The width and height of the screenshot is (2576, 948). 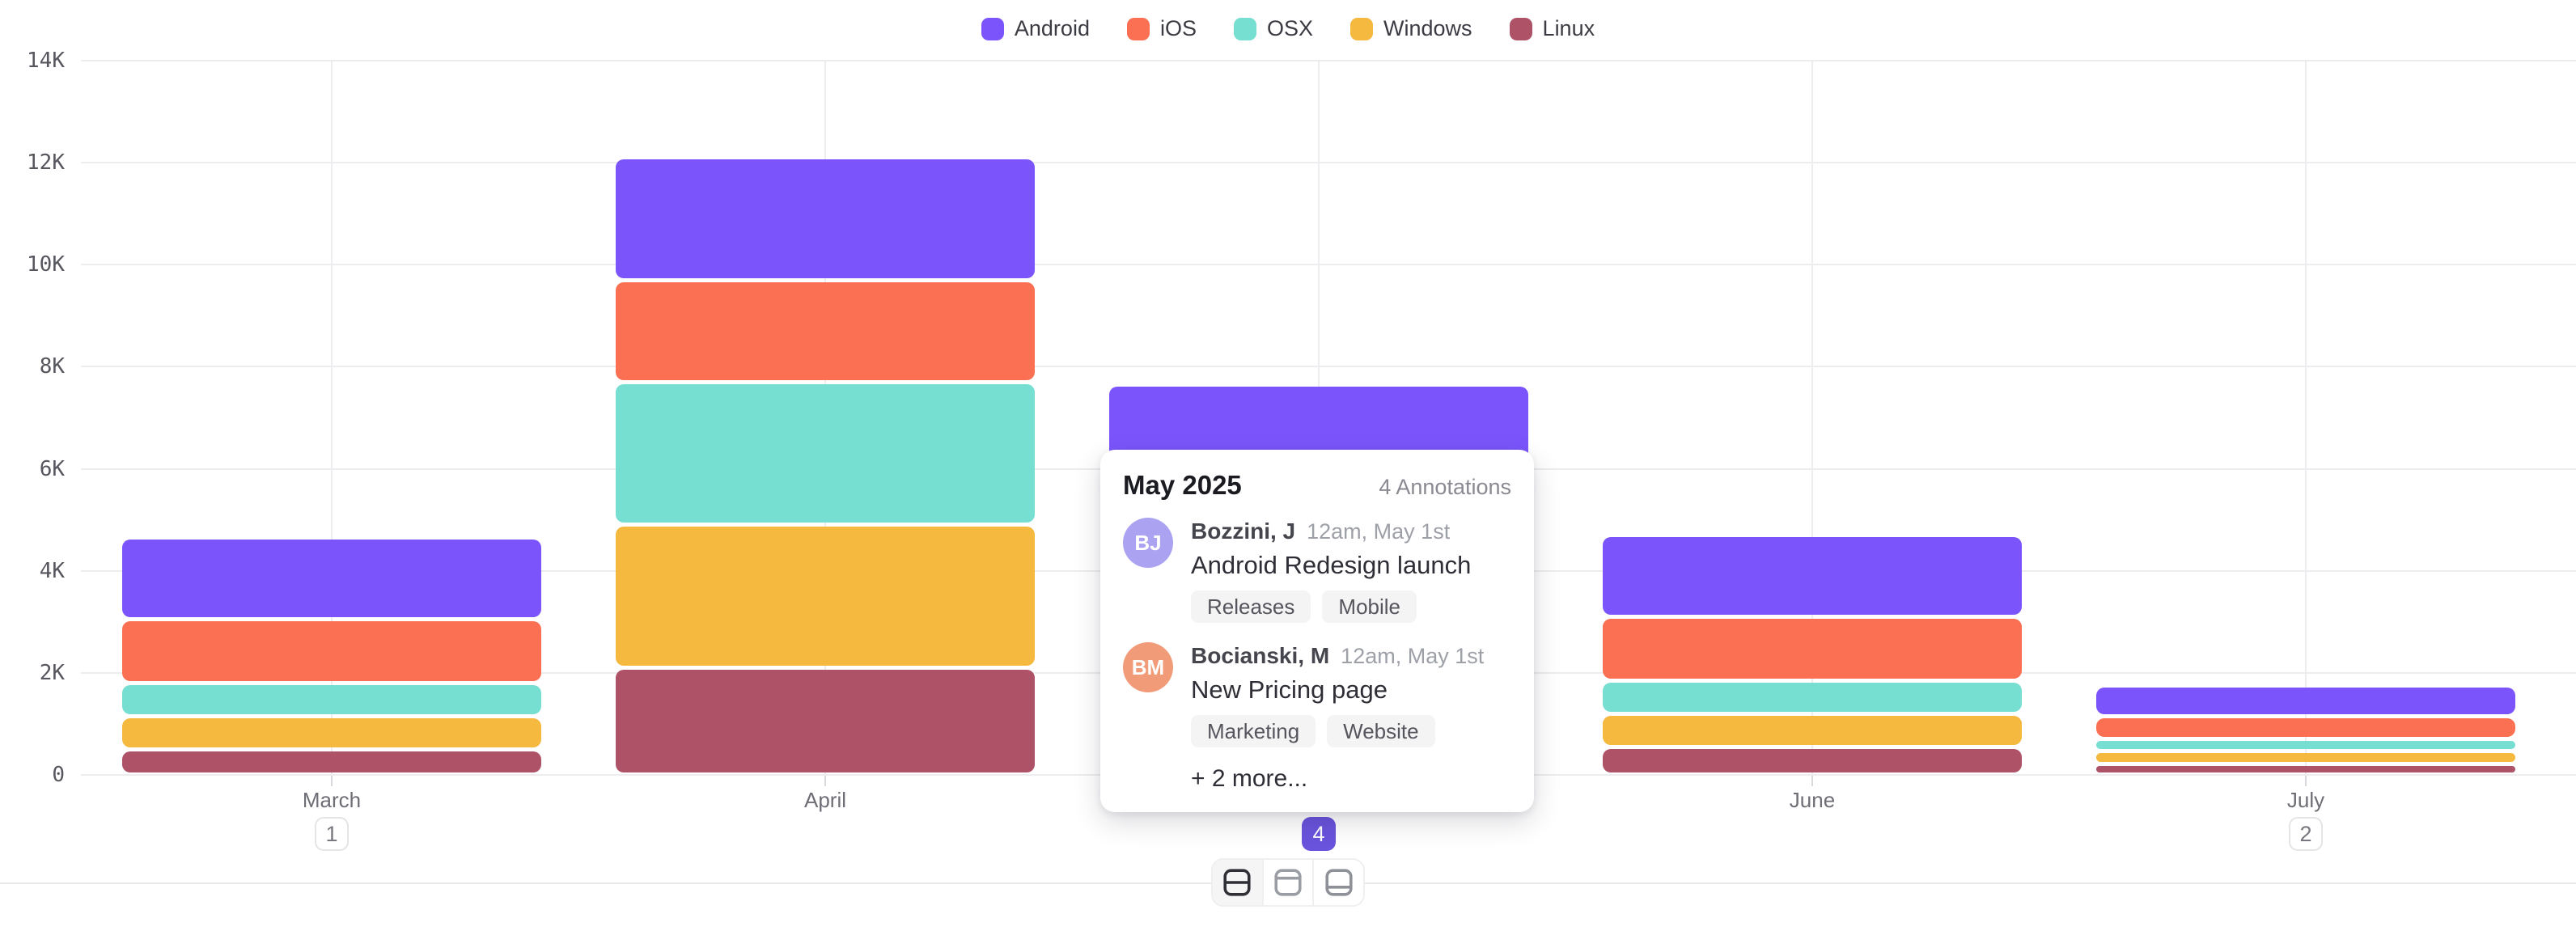 What do you see at coordinates (1319, 834) in the screenshot?
I see `annotation-count-badge: 4` at bounding box center [1319, 834].